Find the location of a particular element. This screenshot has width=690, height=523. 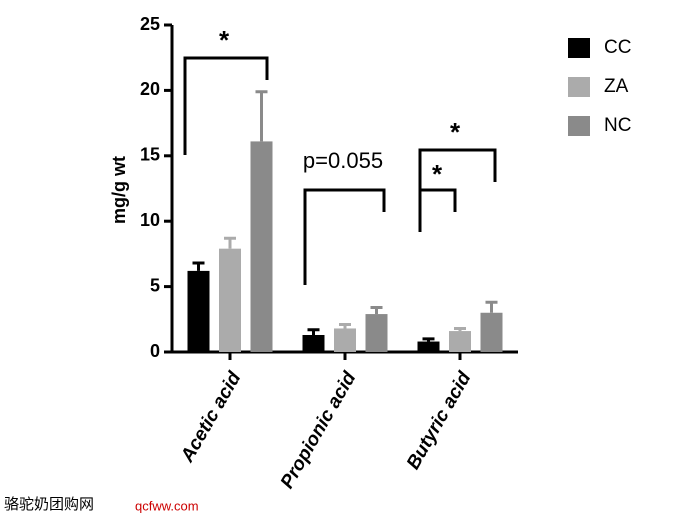

y-axis-label: mg/g wt is located at coordinates (119, 190).